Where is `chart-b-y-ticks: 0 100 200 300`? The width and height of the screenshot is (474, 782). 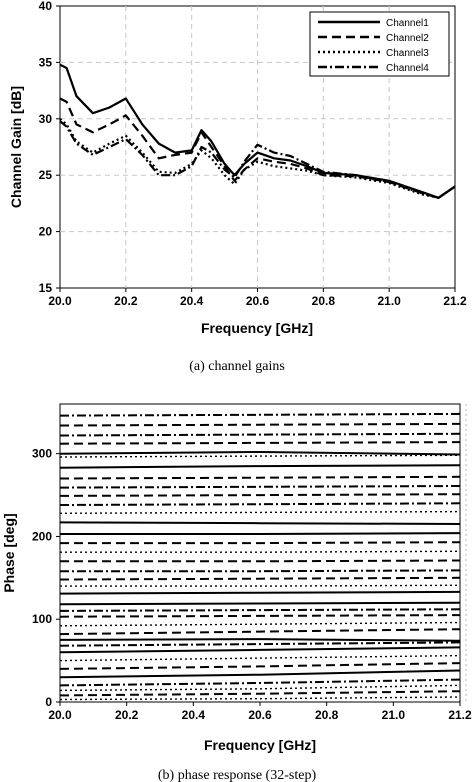 chart-b-y-ticks: 0 100 200 300 is located at coordinates (46, 578).